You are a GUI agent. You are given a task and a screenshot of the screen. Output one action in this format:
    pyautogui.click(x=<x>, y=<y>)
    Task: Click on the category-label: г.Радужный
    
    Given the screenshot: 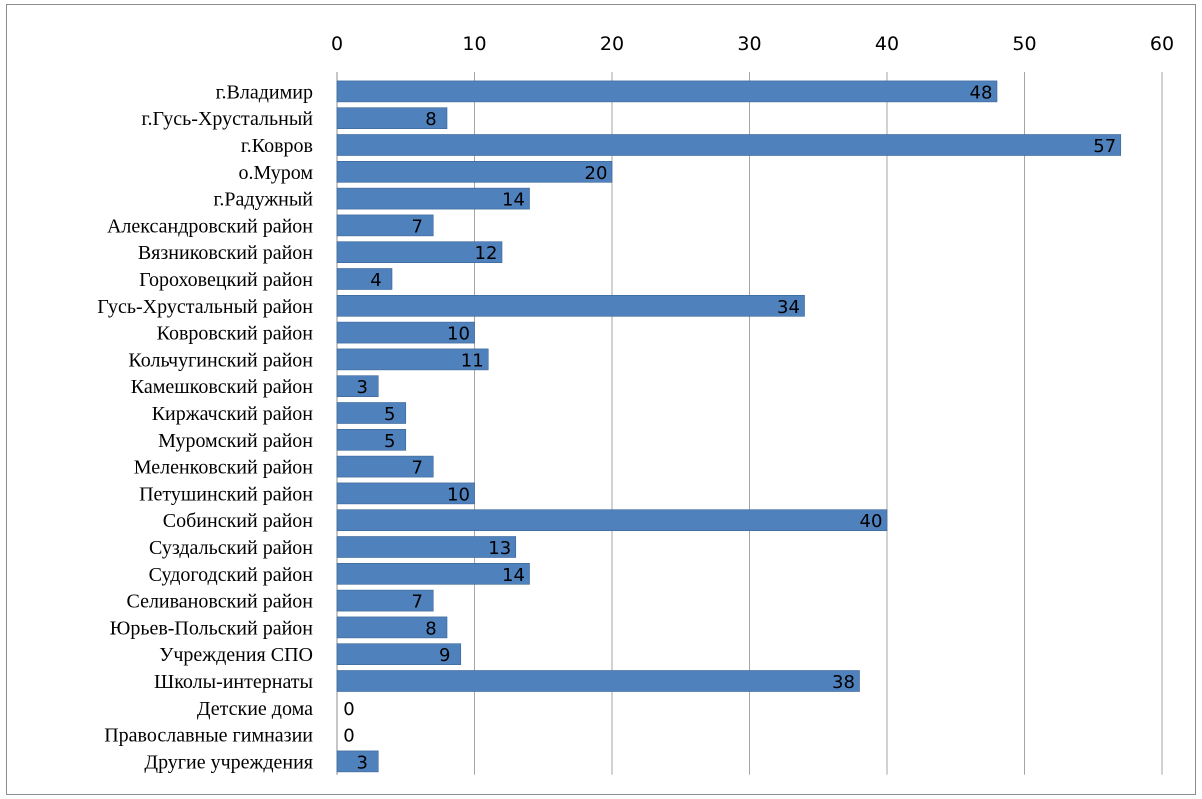 What is the action you would take?
    pyautogui.click(x=263, y=200)
    